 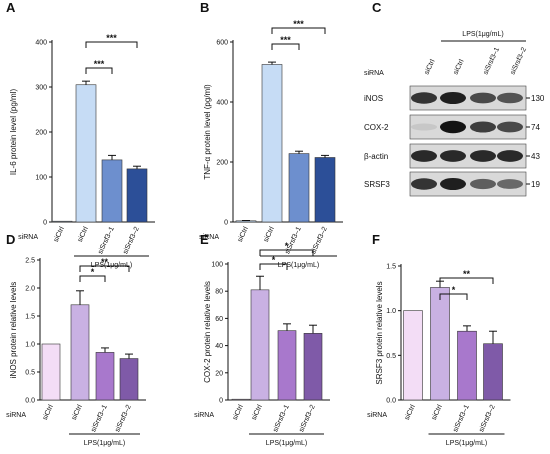 I want to click on y-axis-label: SRSF3 protein relative levels, so click(x=379, y=332).